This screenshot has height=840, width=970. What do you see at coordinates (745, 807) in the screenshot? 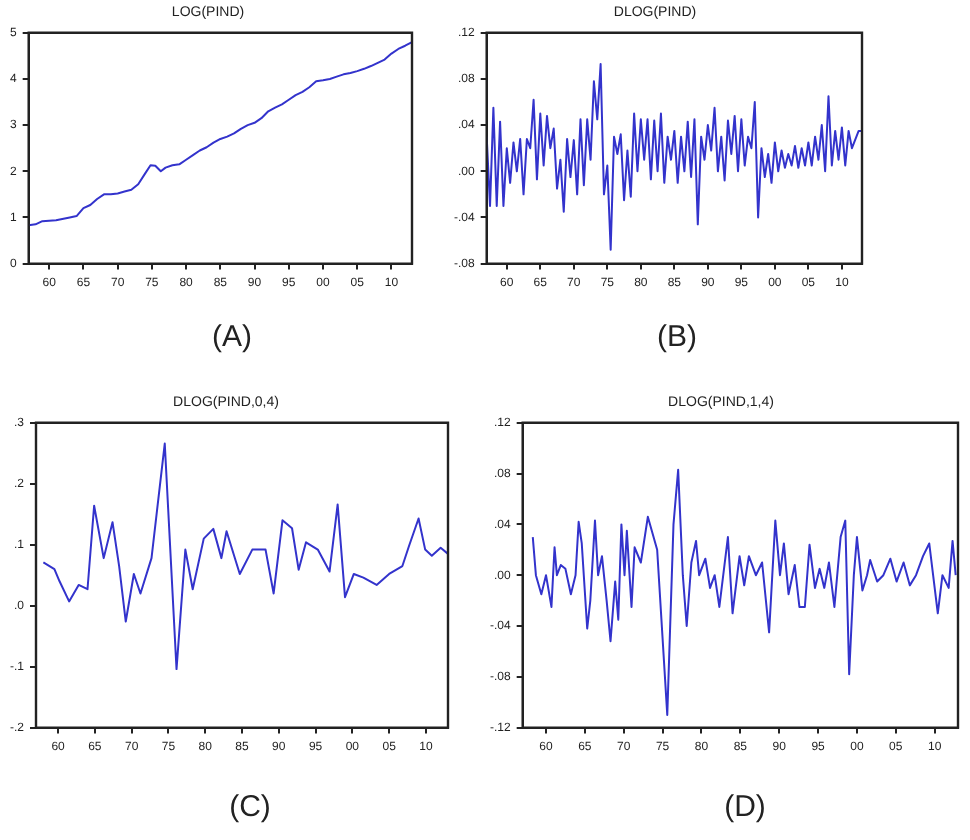
I see `text: (D)` at bounding box center [745, 807].